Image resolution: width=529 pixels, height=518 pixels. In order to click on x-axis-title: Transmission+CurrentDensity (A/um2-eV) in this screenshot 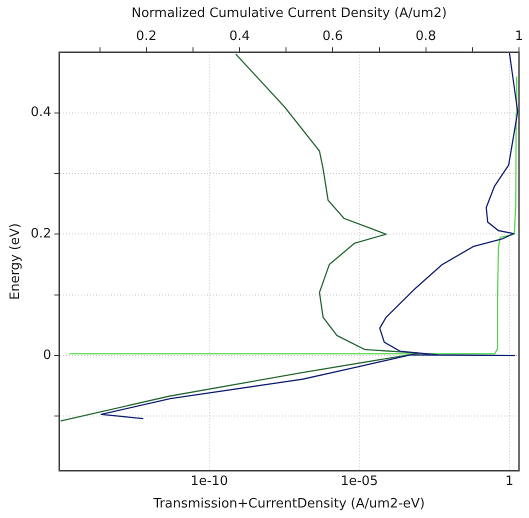, I will do `click(288, 504)`.